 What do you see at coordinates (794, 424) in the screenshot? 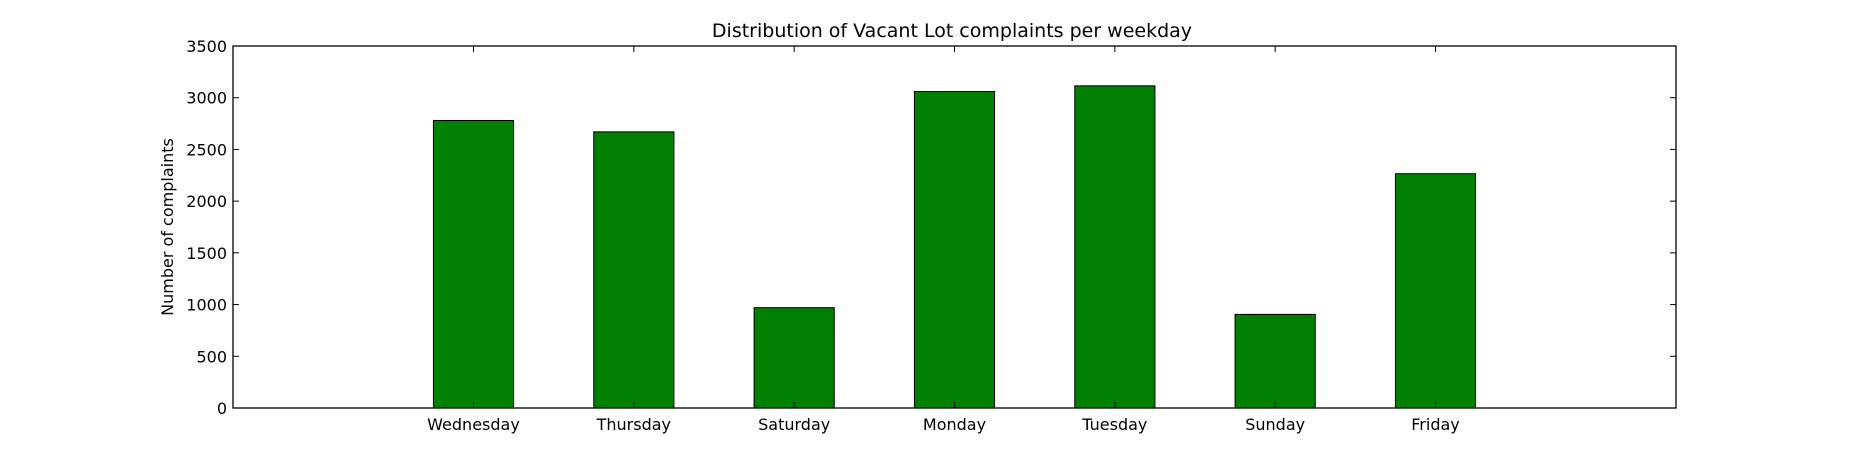
I see `x-tick-label: Saturday` at bounding box center [794, 424].